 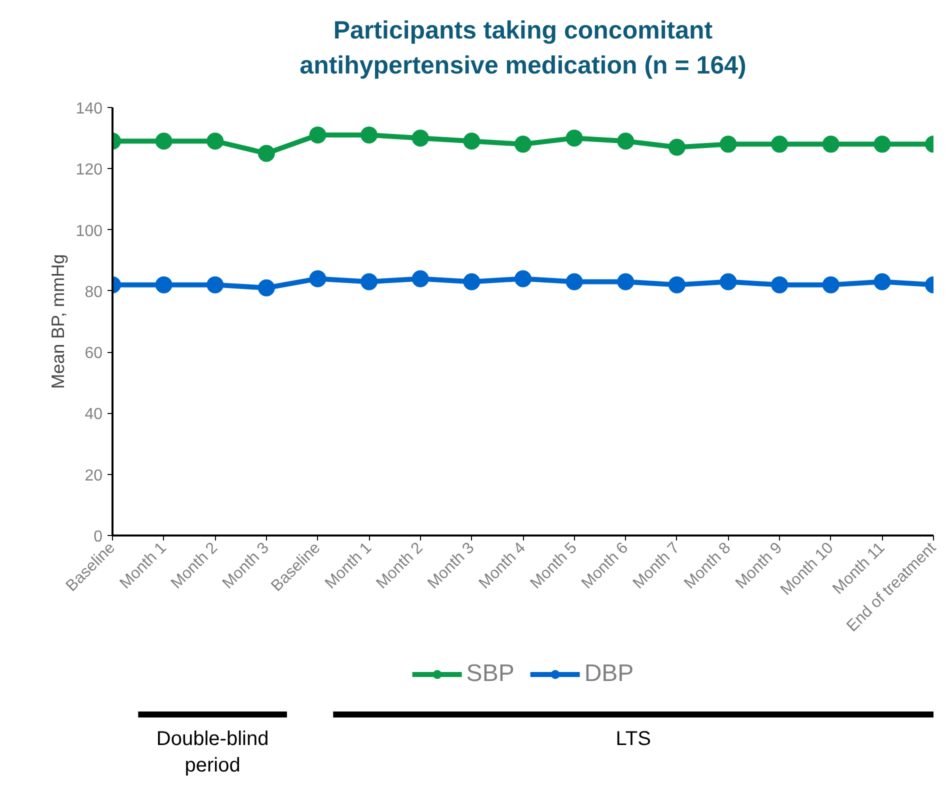 I want to click on y-tick-label: 60, so click(x=93, y=353).